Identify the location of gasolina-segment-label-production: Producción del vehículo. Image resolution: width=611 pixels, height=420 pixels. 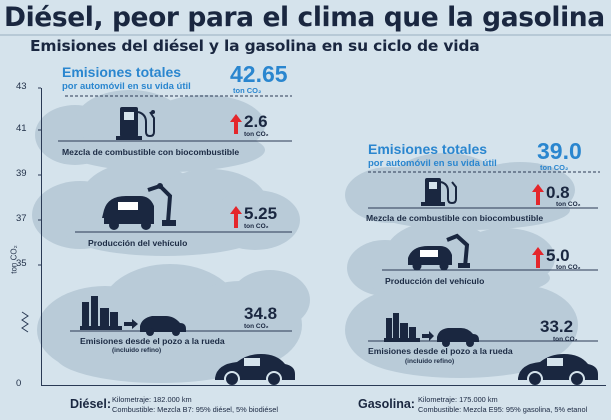
(435, 281).